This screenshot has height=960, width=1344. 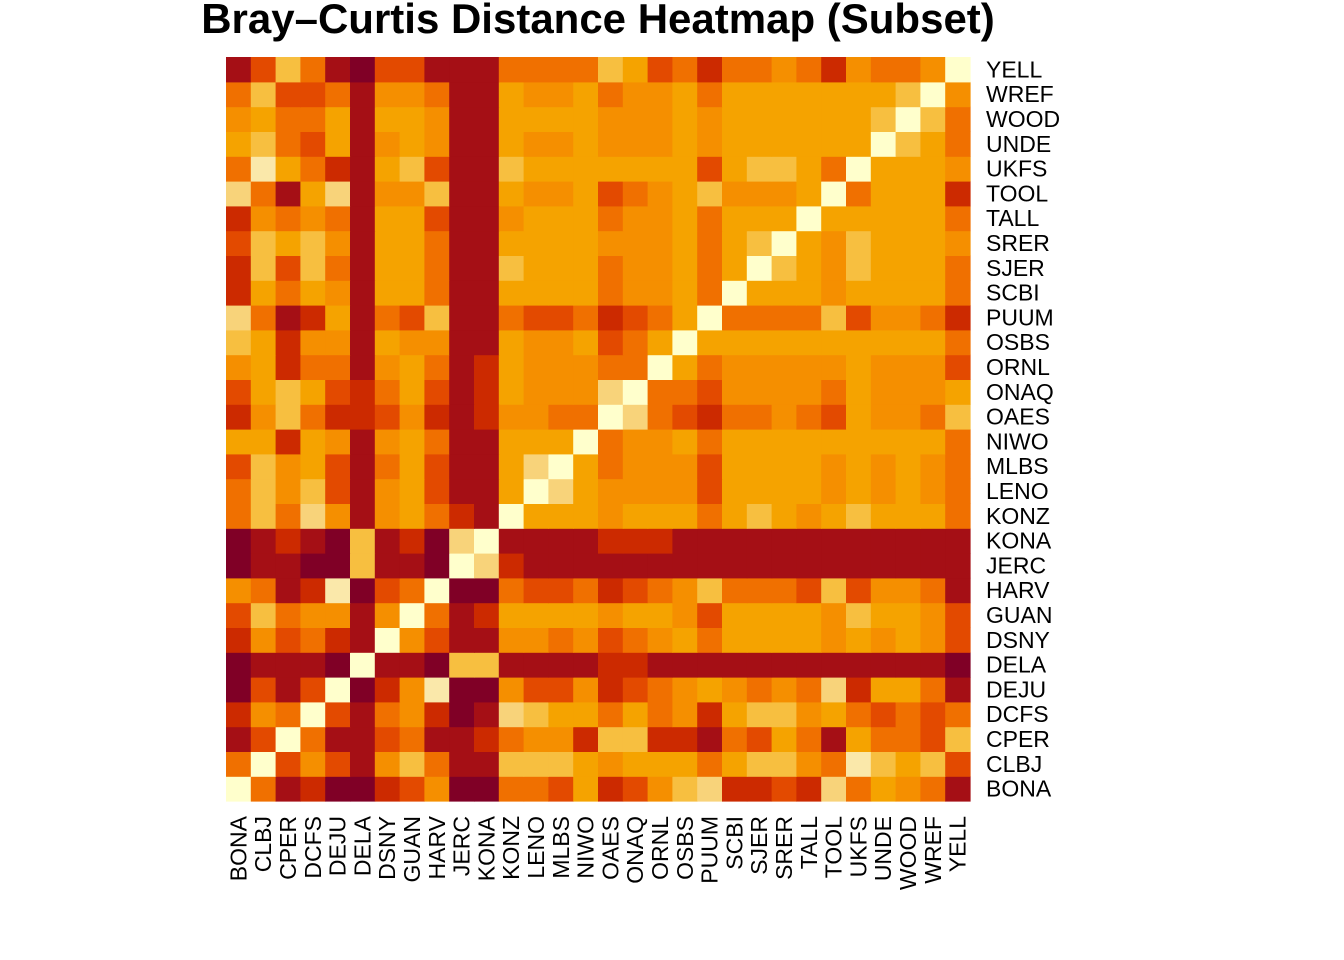 What do you see at coordinates (1018, 590) in the screenshot?
I see `y-tick-label: HARV` at bounding box center [1018, 590].